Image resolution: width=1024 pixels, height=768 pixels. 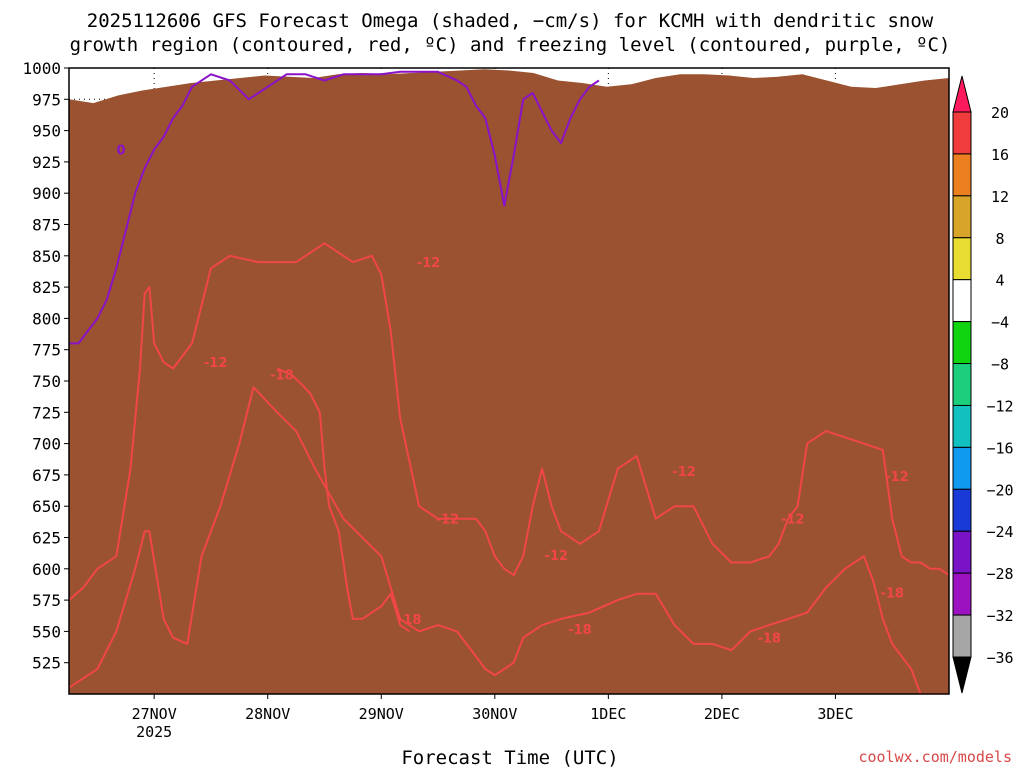 I want to click on x-tick-sublabel-27nov: 2025, so click(x=154, y=732).